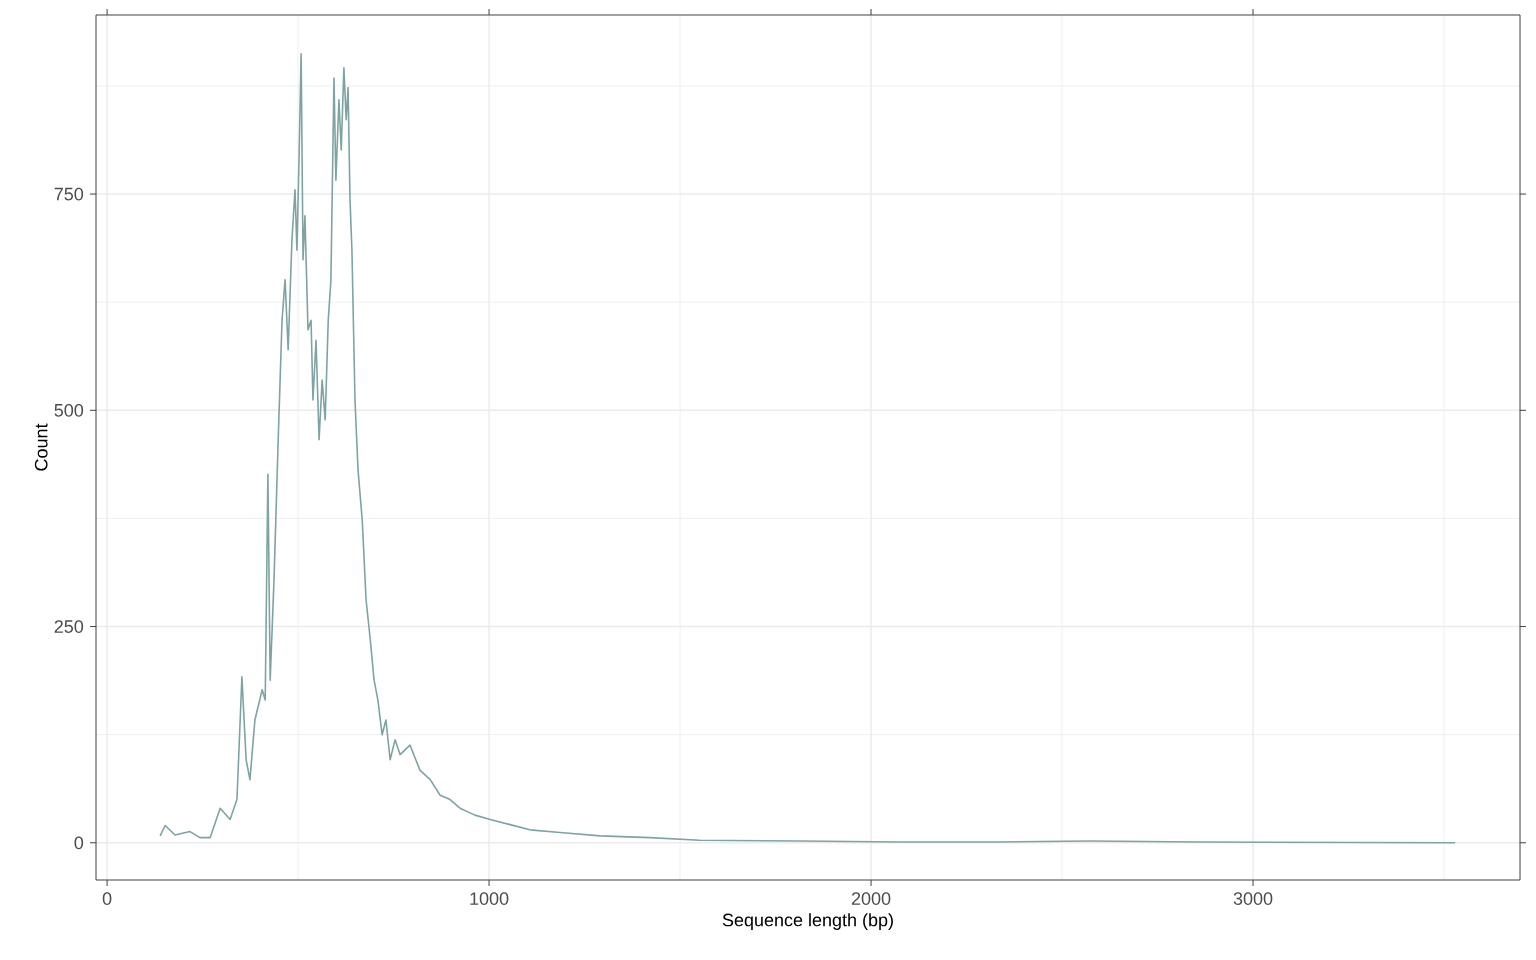 The image size is (1536, 960). I want to click on x-tick-label: 2000, so click(871, 898).